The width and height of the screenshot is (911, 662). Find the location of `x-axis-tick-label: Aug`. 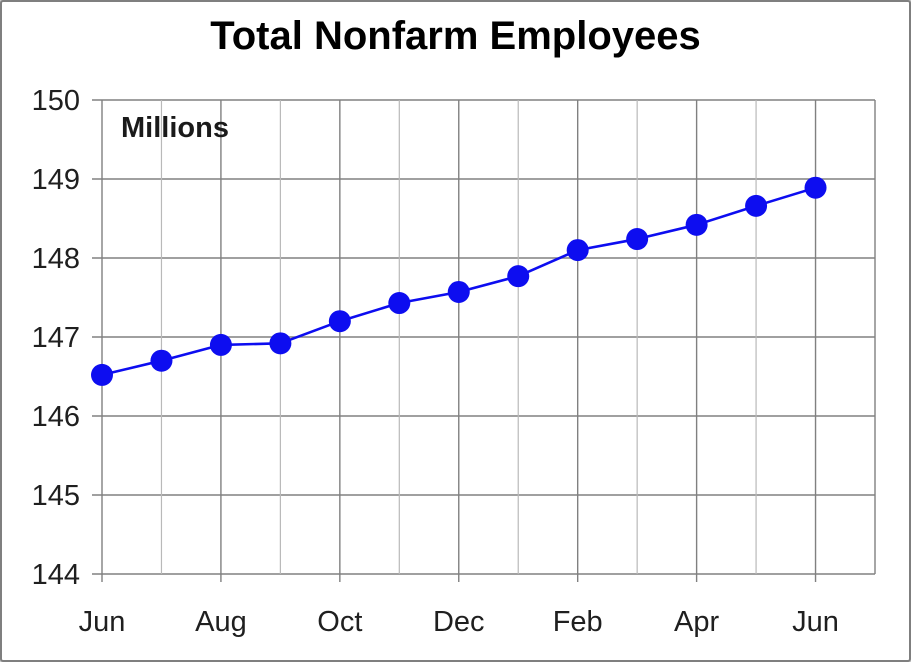

x-axis-tick-label: Aug is located at coordinates (221, 622).